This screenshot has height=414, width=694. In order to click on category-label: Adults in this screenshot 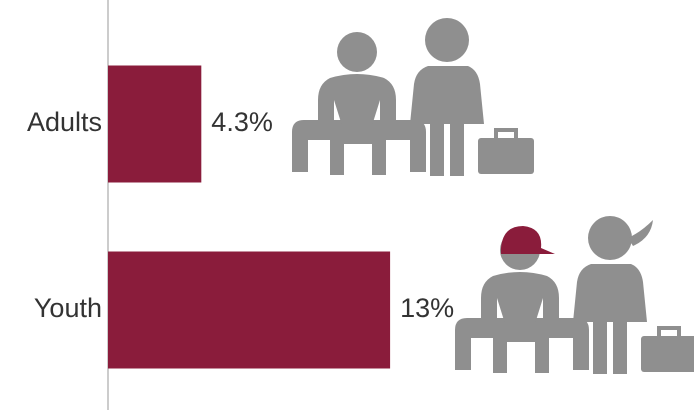, I will do `click(64, 122)`.